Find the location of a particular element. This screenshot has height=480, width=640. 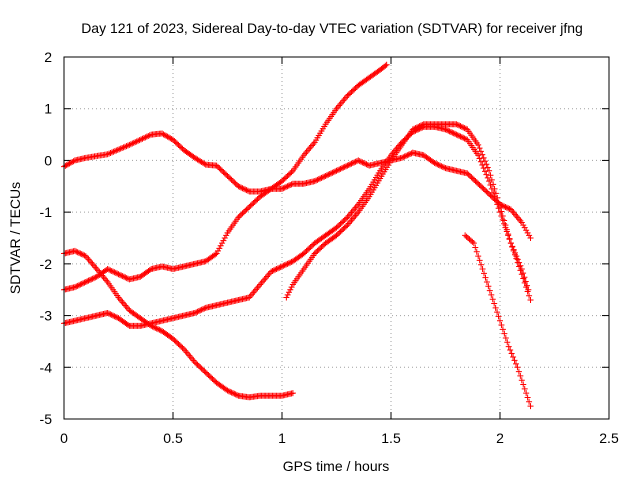

x-tick-label: 2 is located at coordinates (500, 438).